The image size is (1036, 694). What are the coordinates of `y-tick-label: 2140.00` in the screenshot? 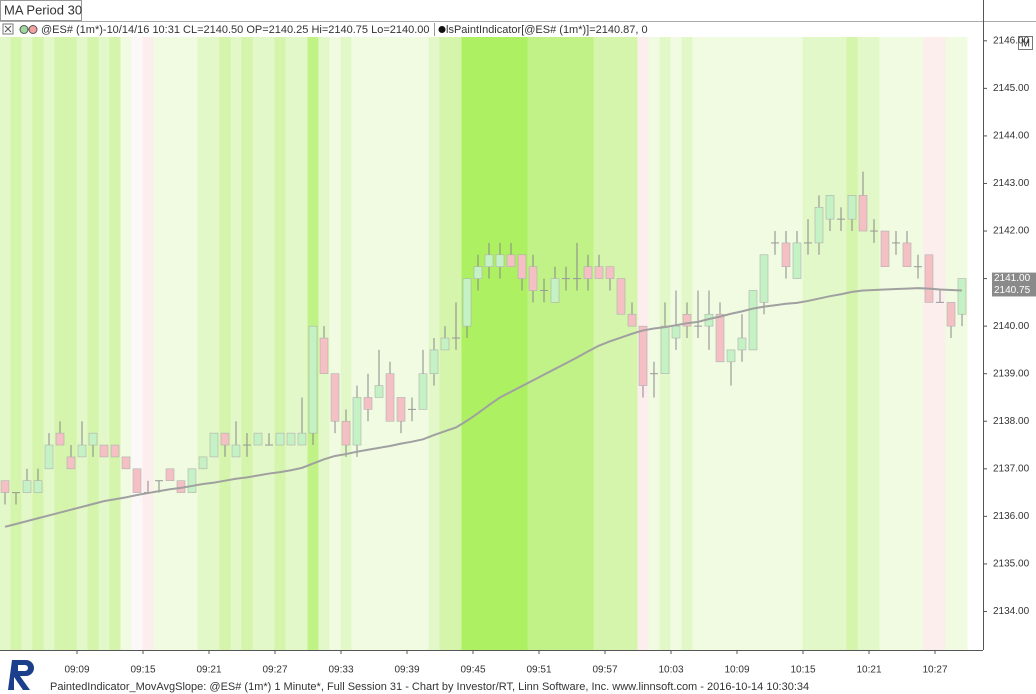 It's located at (1011, 326).